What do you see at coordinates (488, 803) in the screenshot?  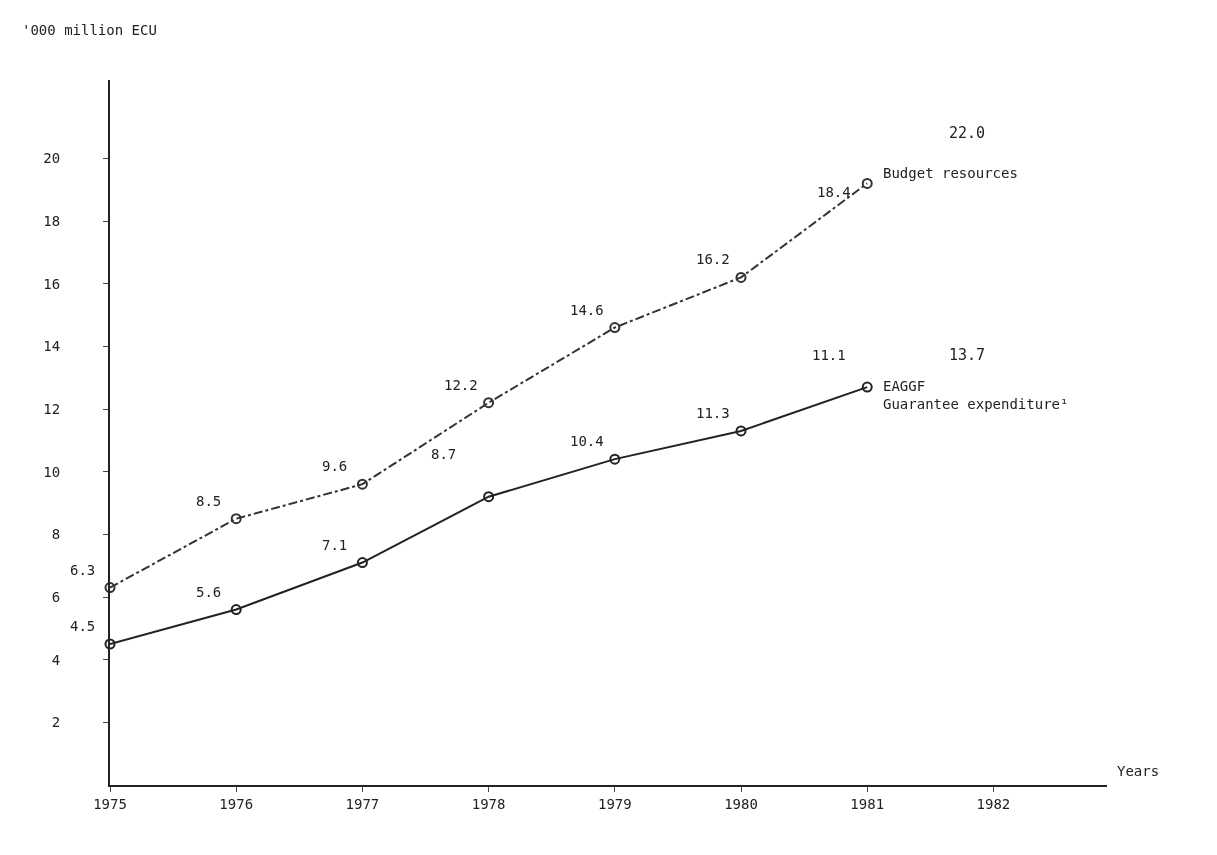 I see `x-tick-label: 1978` at bounding box center [488, 803].